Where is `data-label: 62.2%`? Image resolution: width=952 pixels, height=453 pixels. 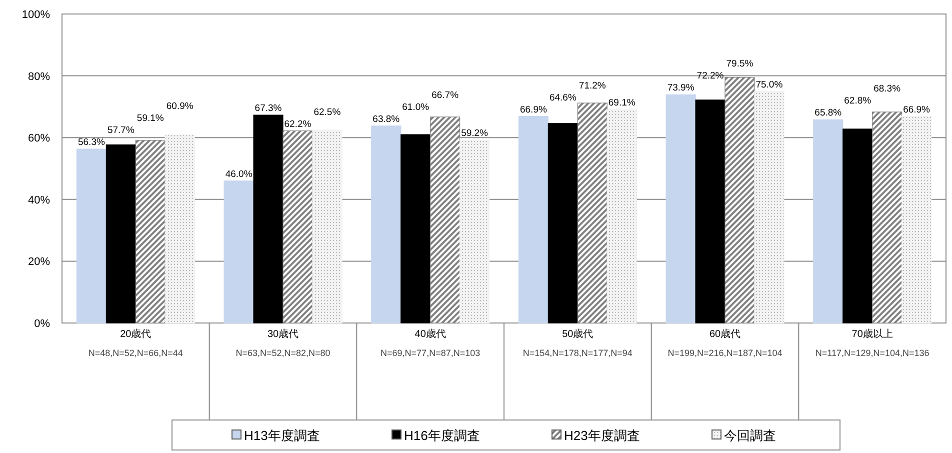
data-label: 62.2% is located at coordinates (298, 124).